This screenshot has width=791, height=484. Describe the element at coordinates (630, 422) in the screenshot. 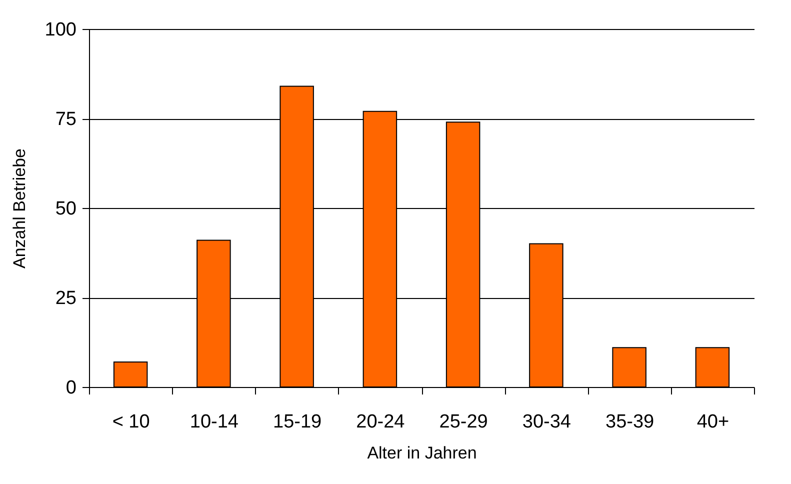

I see `x-tick-label: 35-39` at that location.